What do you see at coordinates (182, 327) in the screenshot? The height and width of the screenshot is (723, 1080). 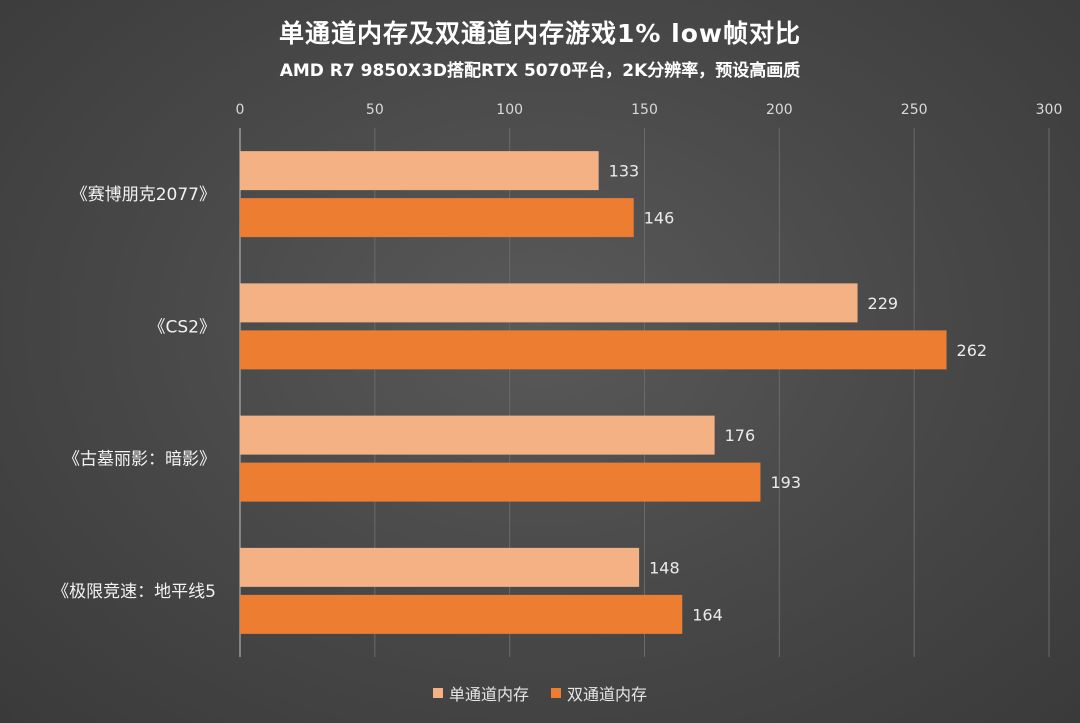 I see `category-label: 《CS2》` at bounding box center [182, 327].